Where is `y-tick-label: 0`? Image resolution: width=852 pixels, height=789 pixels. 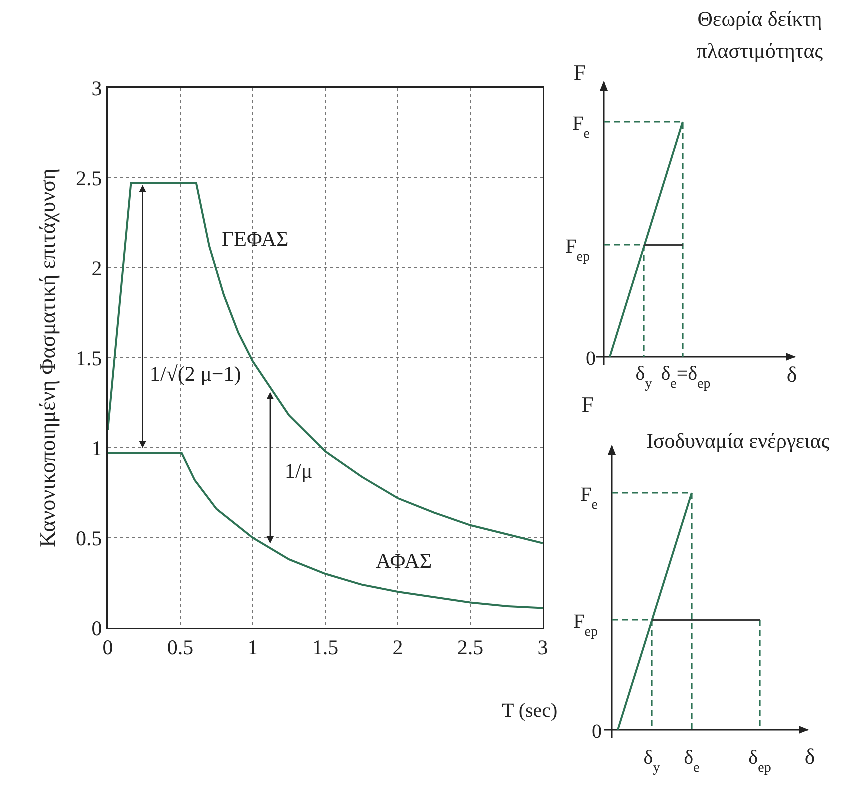
y-tick-label: 0 is located at coordinates (97, 628).